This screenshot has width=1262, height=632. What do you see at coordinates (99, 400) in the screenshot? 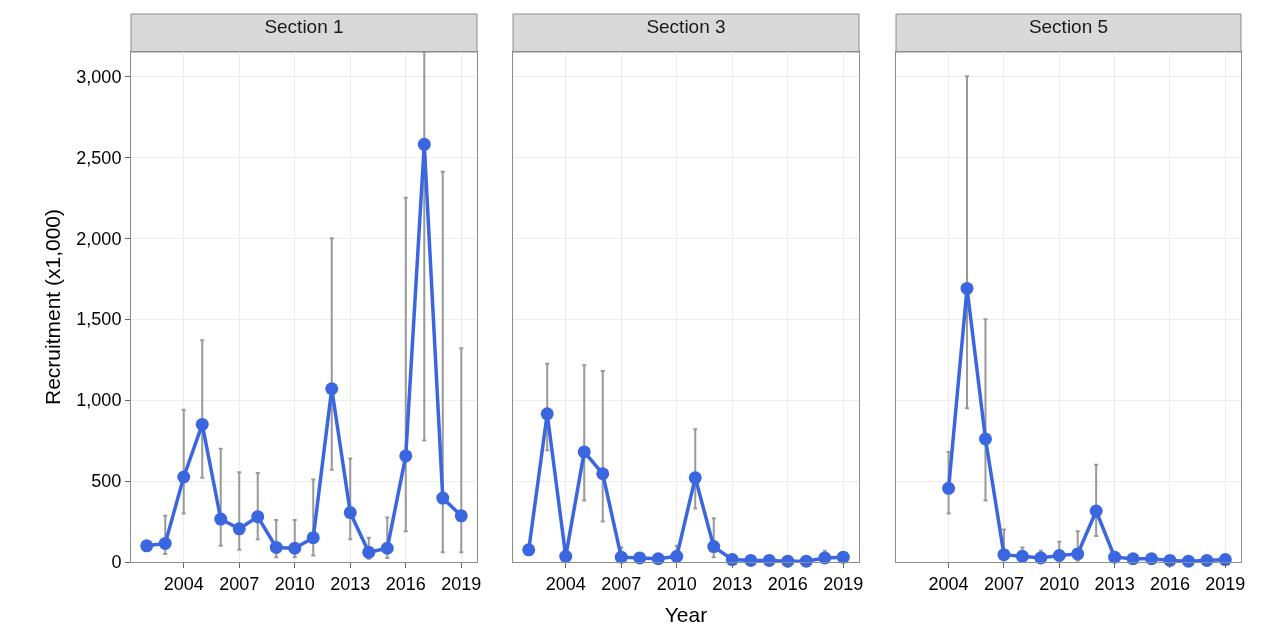
I see `y-tick-label: 1,000` at bounding box center [99, 400].